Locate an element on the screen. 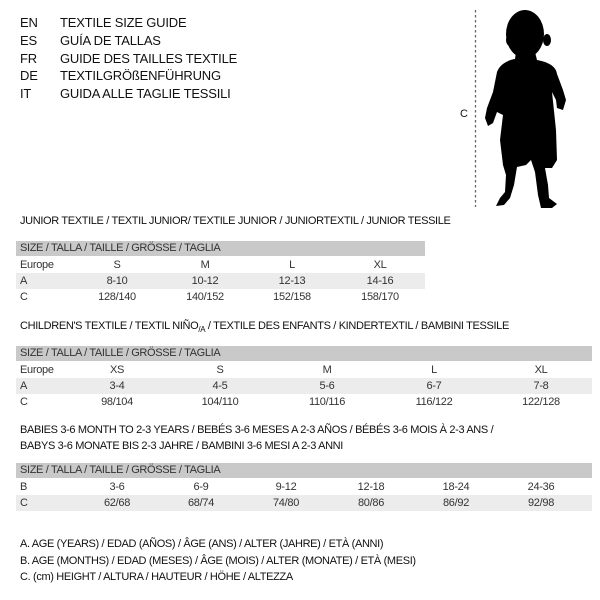 The image size is (600, 600). children-title-sub: /A is located at coordinates (202, 330).